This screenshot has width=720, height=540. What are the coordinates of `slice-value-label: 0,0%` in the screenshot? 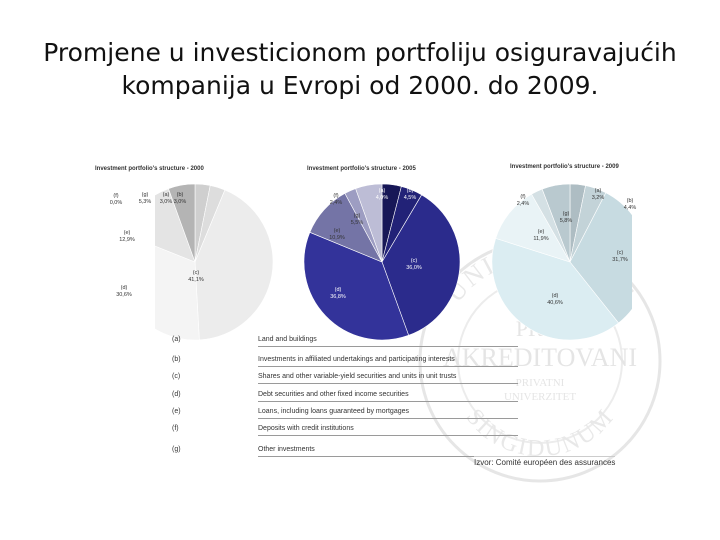 It's located at (116, 203).